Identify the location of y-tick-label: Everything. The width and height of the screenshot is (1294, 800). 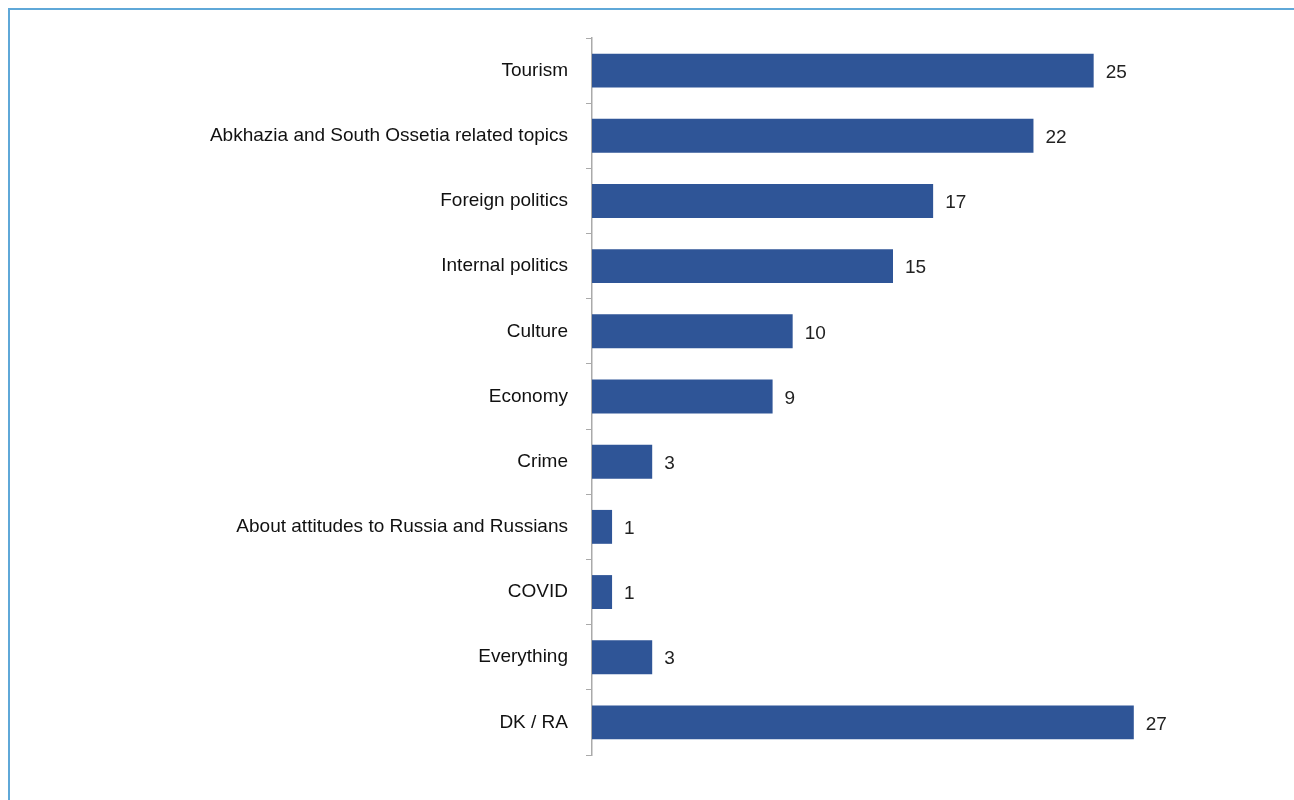
(523, 656).